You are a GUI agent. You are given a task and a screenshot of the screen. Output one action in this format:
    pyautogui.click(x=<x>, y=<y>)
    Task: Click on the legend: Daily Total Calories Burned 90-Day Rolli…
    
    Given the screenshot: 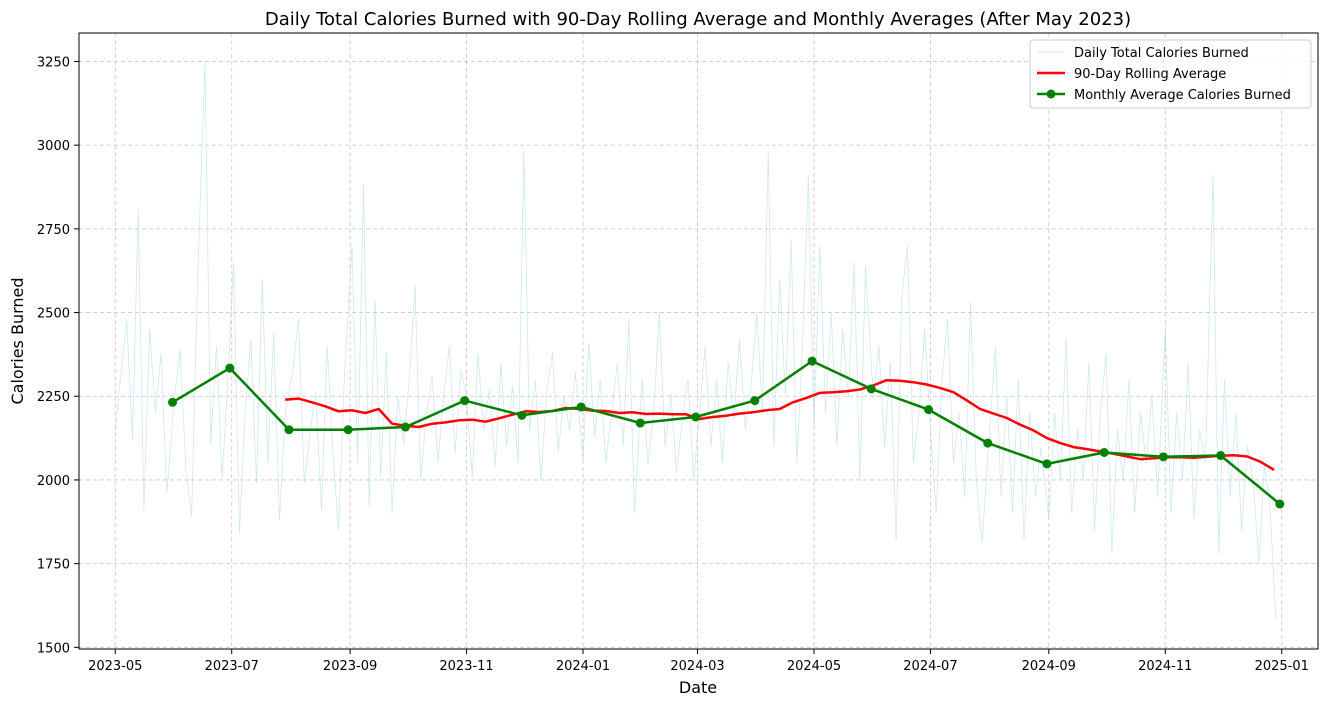 What is the action you would take?
    pyautogui.click(x=1170, y=74)
    